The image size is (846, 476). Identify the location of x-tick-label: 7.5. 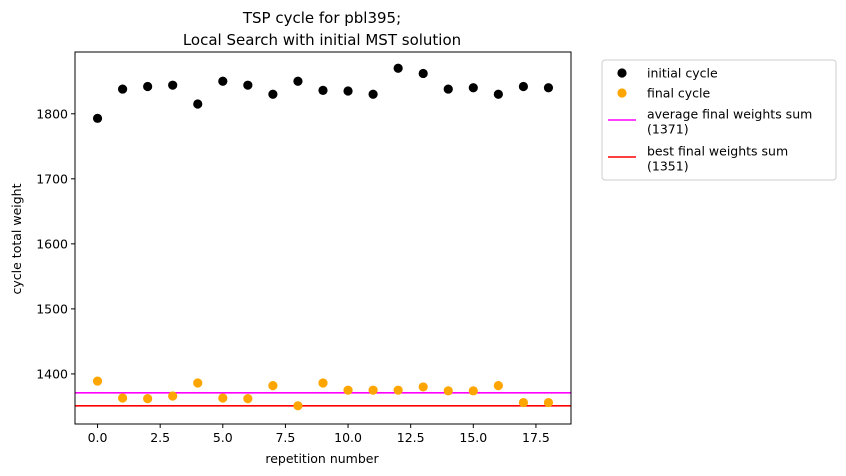
(285, 437).